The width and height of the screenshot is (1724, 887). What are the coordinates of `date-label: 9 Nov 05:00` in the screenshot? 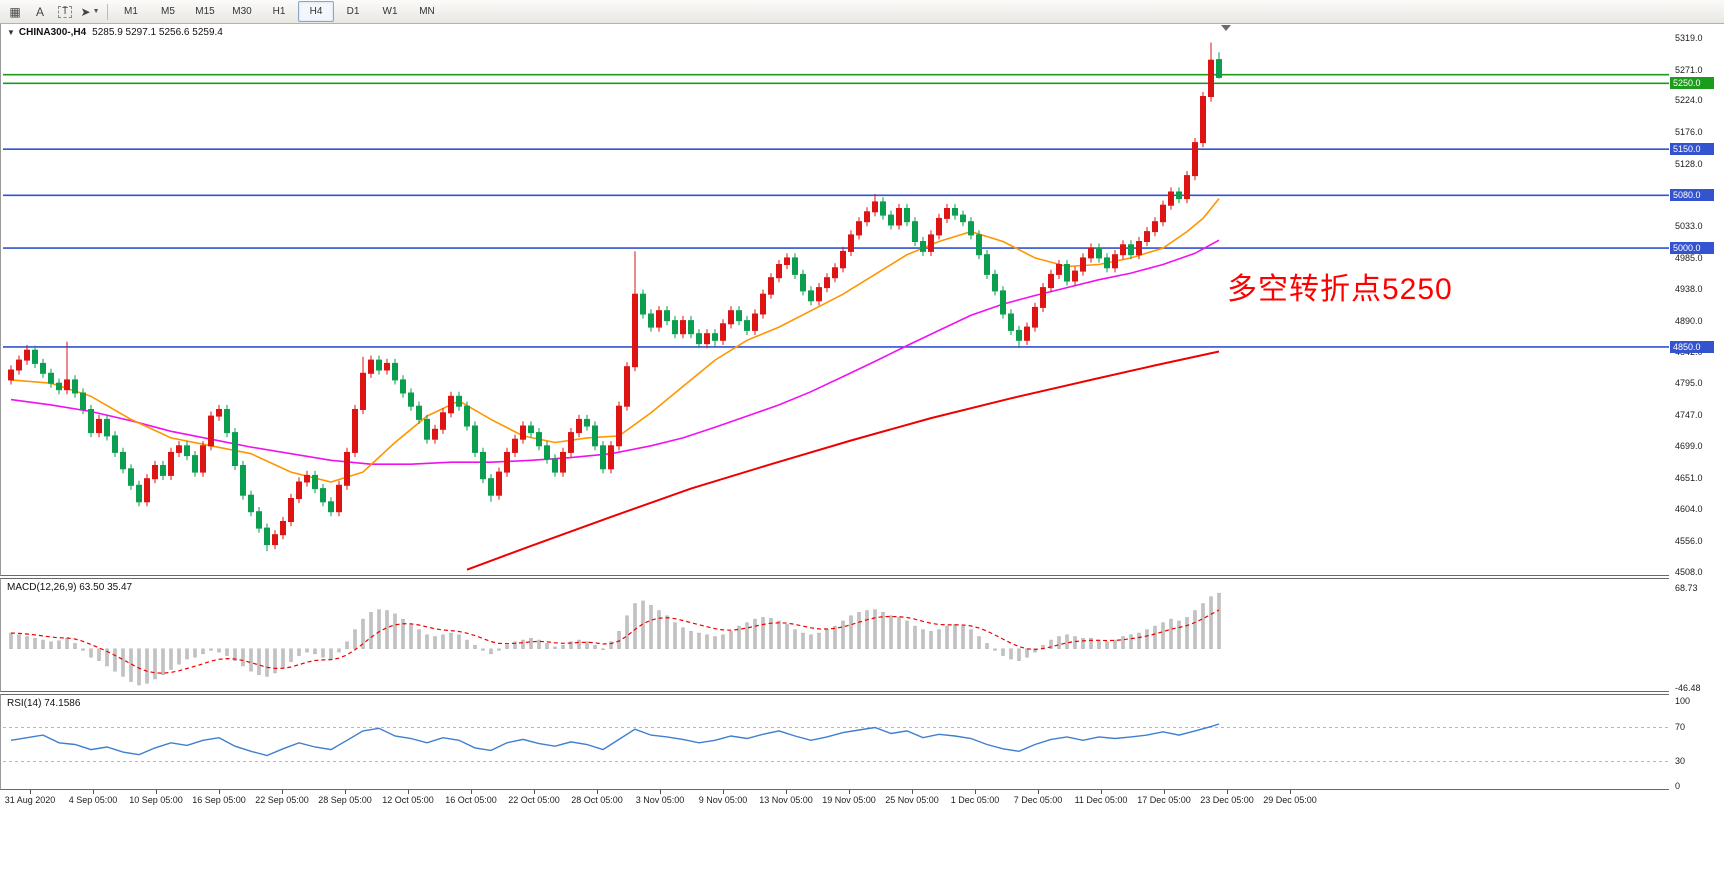 It's located at (723, 800).